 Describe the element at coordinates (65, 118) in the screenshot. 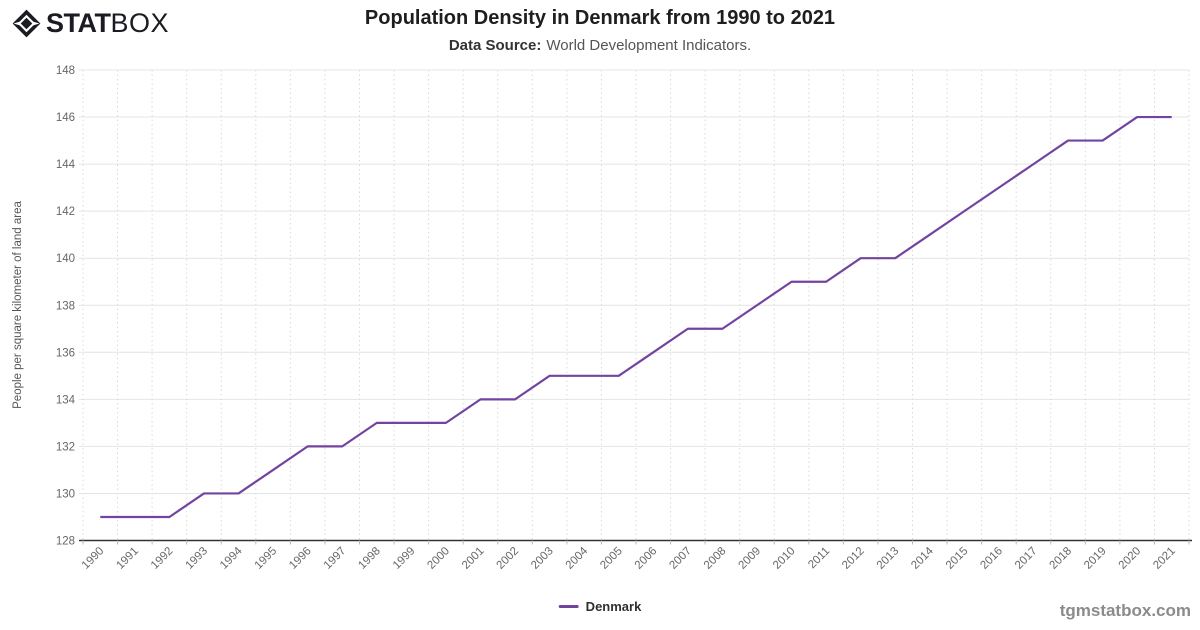

I see `y-tick-label: 146` at that location.